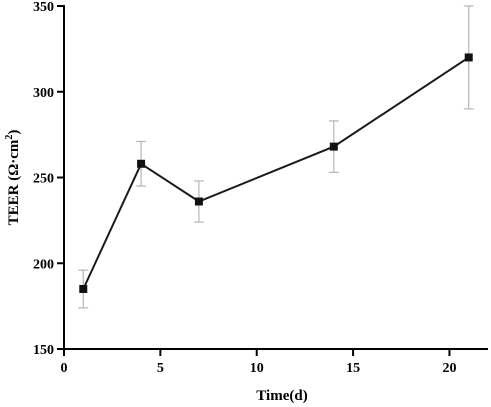 The height and width of the screenshot is (407, 491). What do you see at coordinates (43, 350) in the screenshot?
I see `y-tick-label: 150` at bounding box center [43, 350].